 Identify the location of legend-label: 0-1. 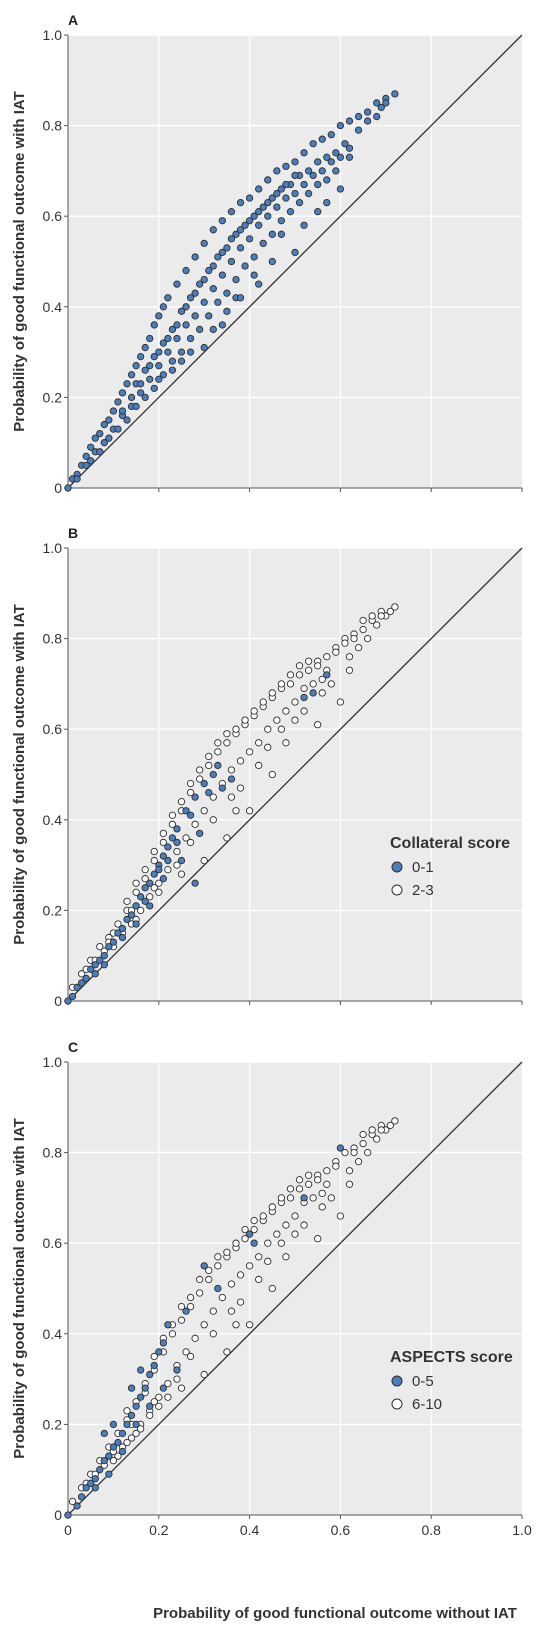
(423, 867).